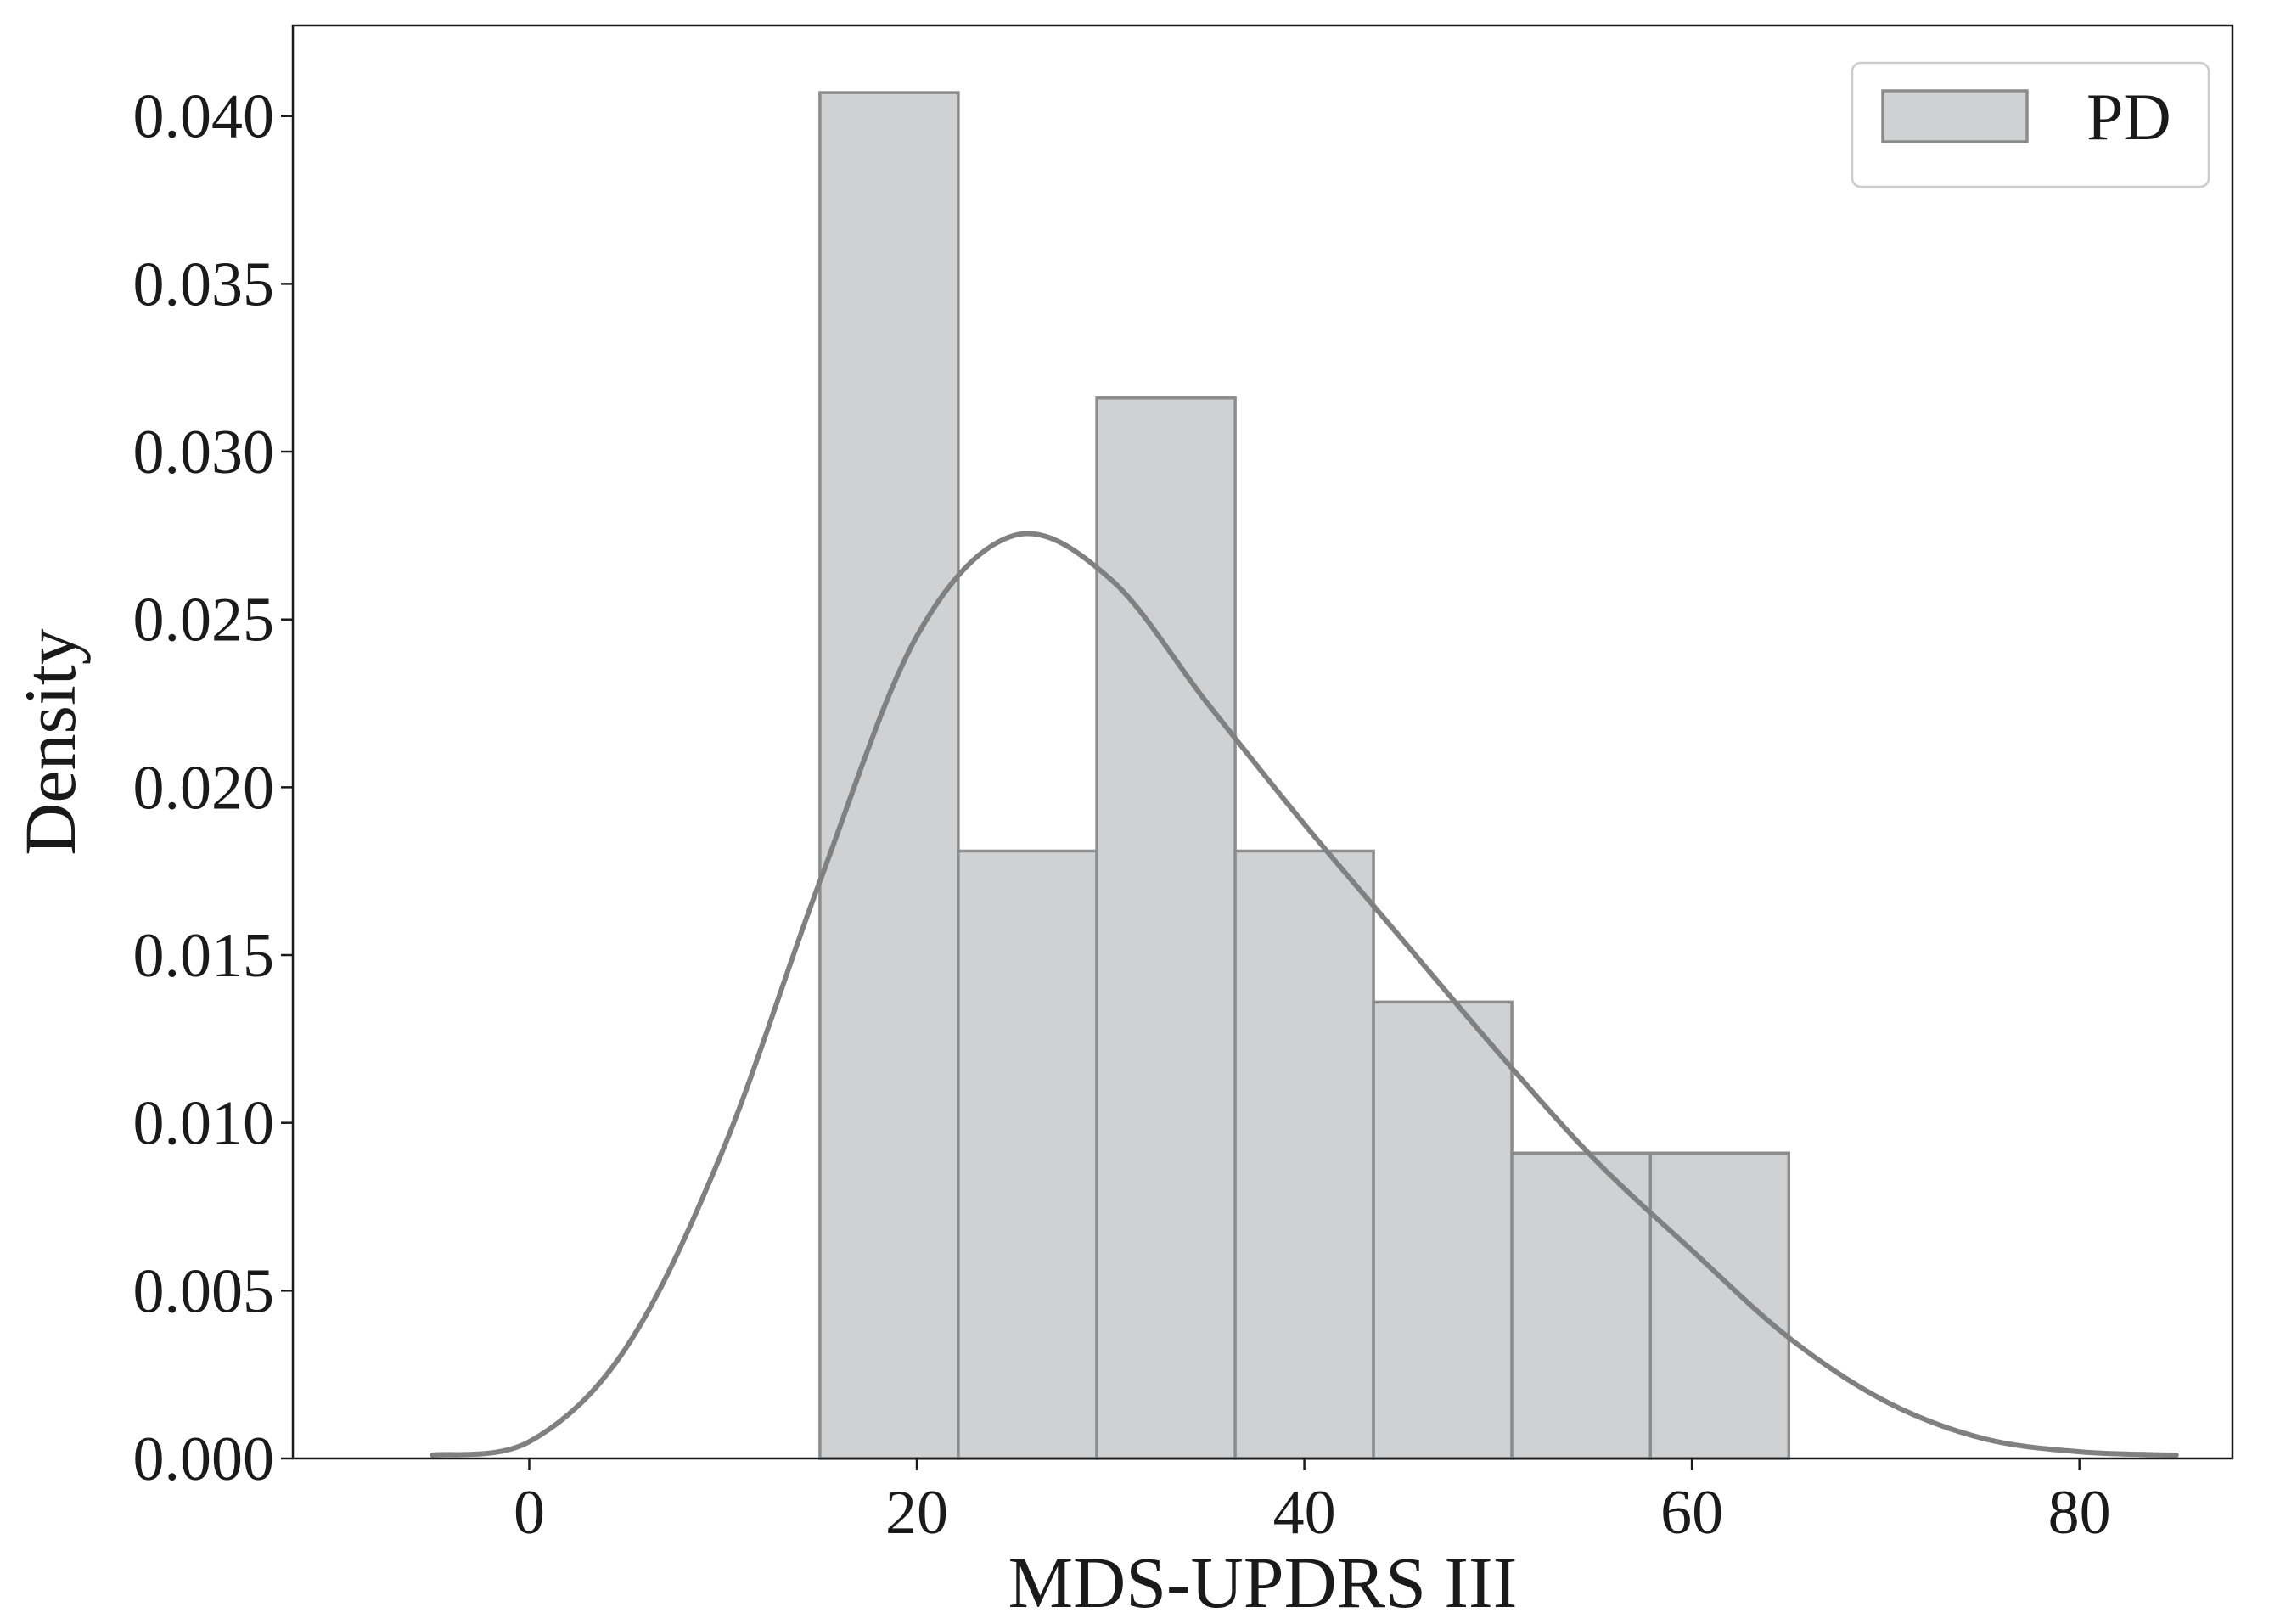 Image resolution: width=2269 pixels, height=1624 pixels. Describe the element at coordinates (204, 1459) in the screenshot. I see `y-tick-label: 0.000` at that location.